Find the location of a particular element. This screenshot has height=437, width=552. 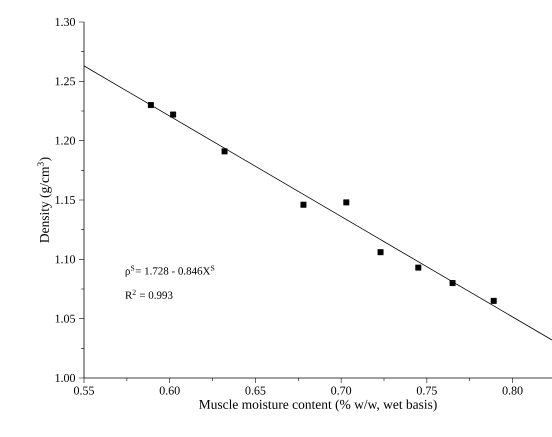

x-tick-label: 0.70 is located at coordinates (341, 390).